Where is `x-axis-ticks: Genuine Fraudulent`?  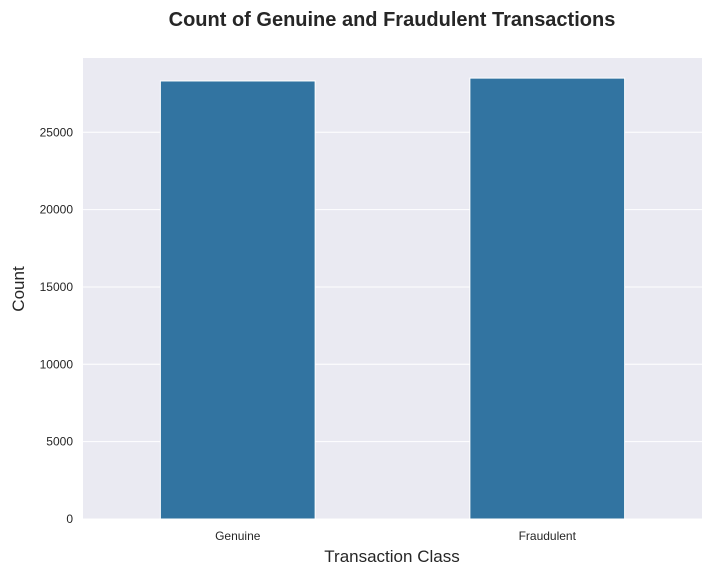 x-axis-ticks: Genuine Fraudulent is located at coordinates (396, 536).